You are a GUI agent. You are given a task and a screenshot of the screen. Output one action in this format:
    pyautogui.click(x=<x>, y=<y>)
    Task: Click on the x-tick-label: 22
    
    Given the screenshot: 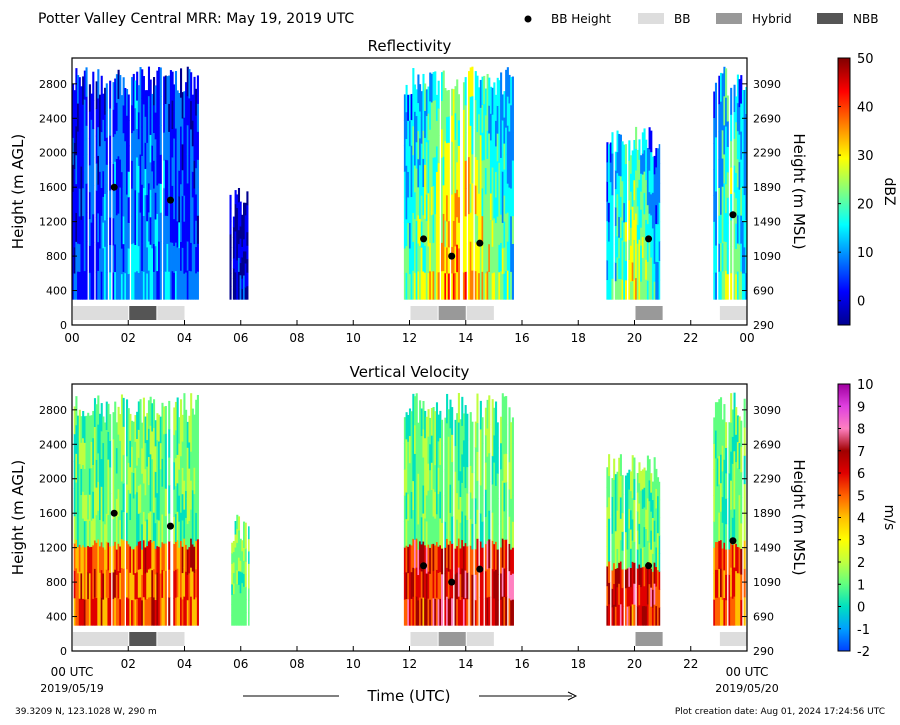 What is the action you would take?
    pyautogui.click(x=690, y=664)
    